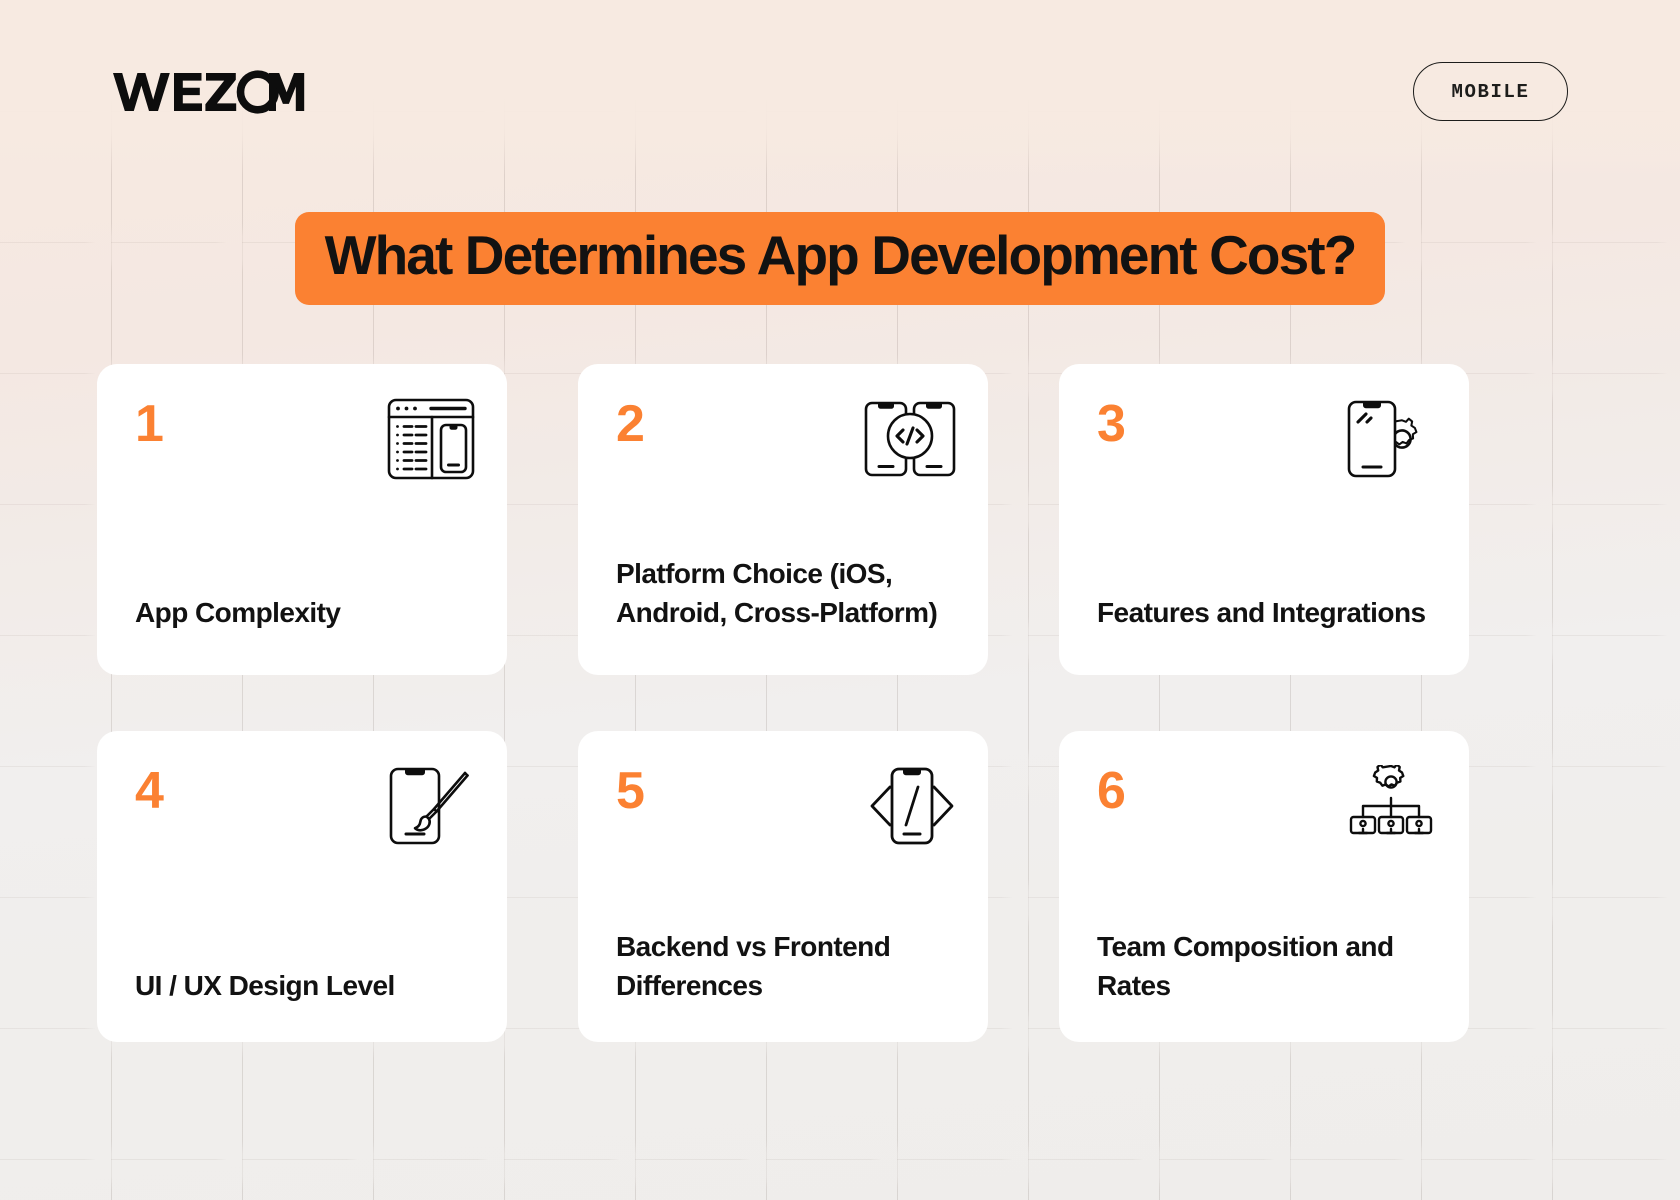 The width and height of the screenshot is (1680, 1200). What do you see at coordinates (753, 966) in the screenshot?
I see `card-title: Backend vs Frontend Differences` at bounding box center [753, 966].